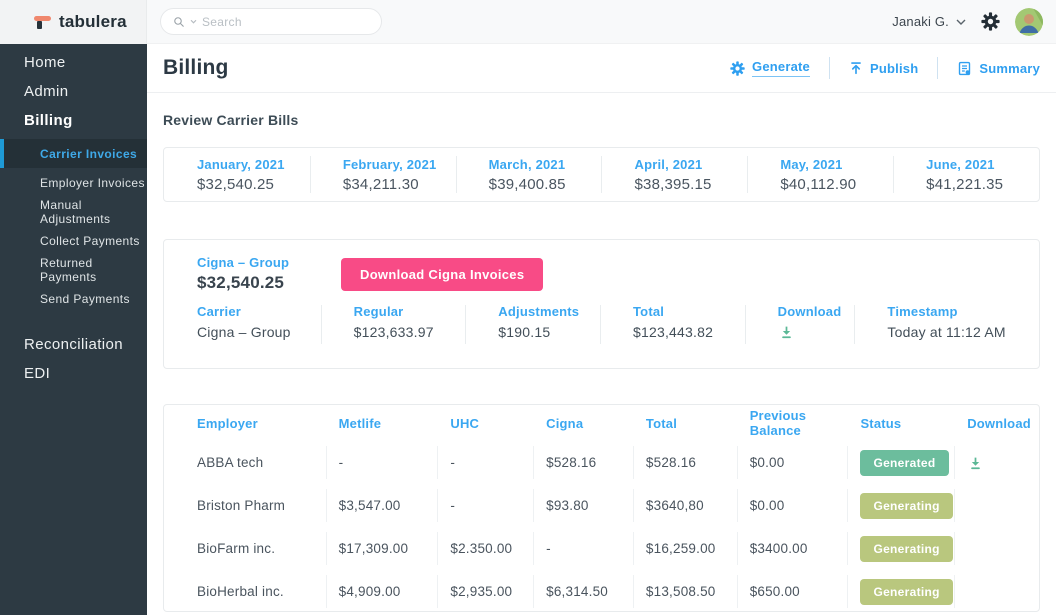 The image size is (1056, 615). I want to click on month-card-january: January, 2021 $32,540.25, so click(237, 174).